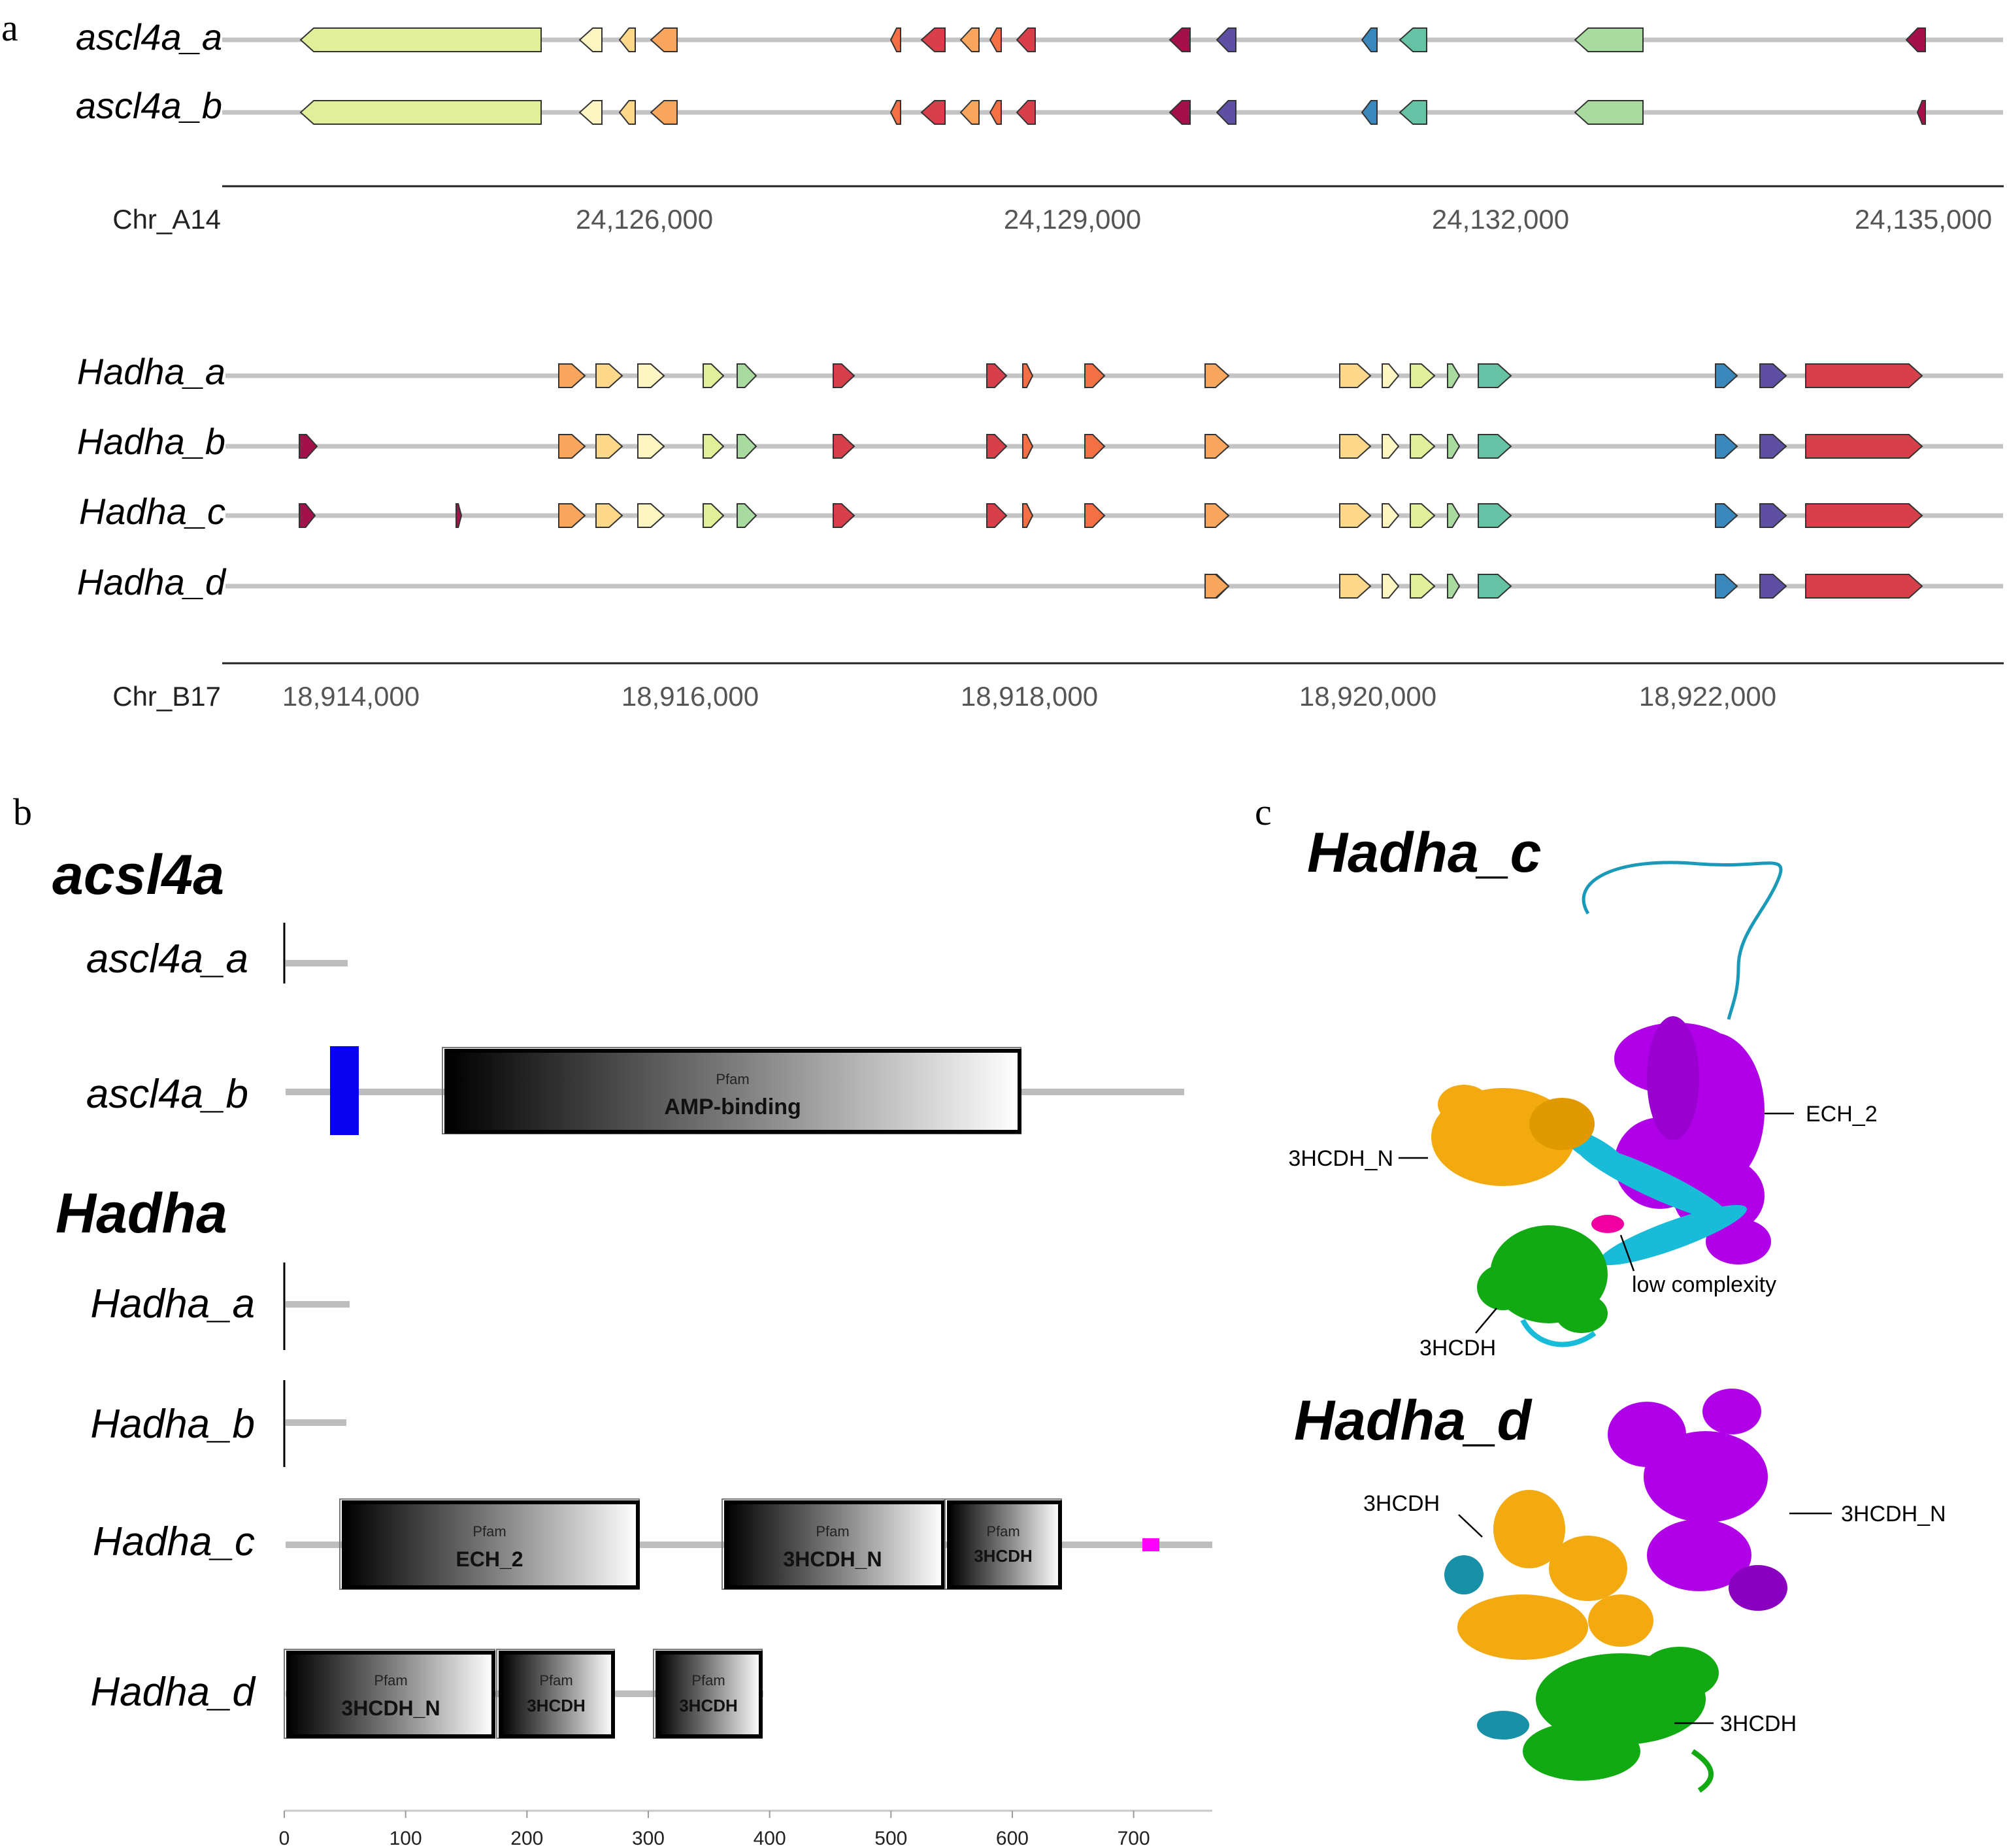 This screenshot has height=1848, width=2007. What do you see at coordinates (1012, 1838) in the screenshot?
I see `axis-tick-label: 600` at bounding box center [1012, 1838].